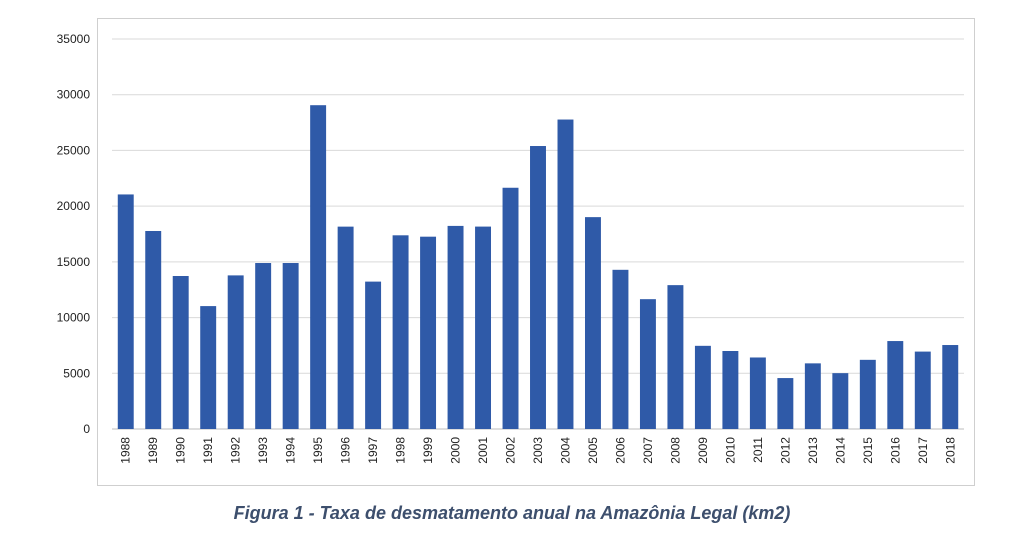 The width and height of the screenshot is (1024, 552). I want to click on bar-1996, so click(345, 327).